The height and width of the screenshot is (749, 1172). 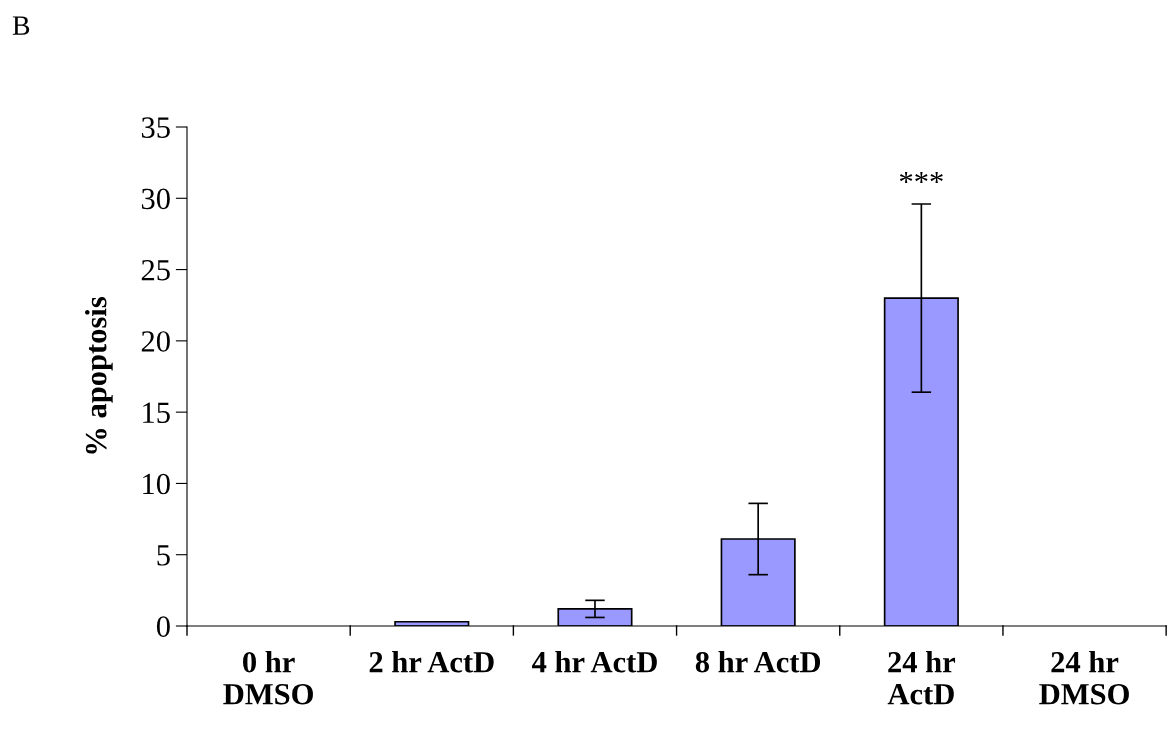 What do you see at coordinates (268, 678) in the screenshot?
I see `x-tick-label: 0 hr DMSO` at bounding box center [268, 678].